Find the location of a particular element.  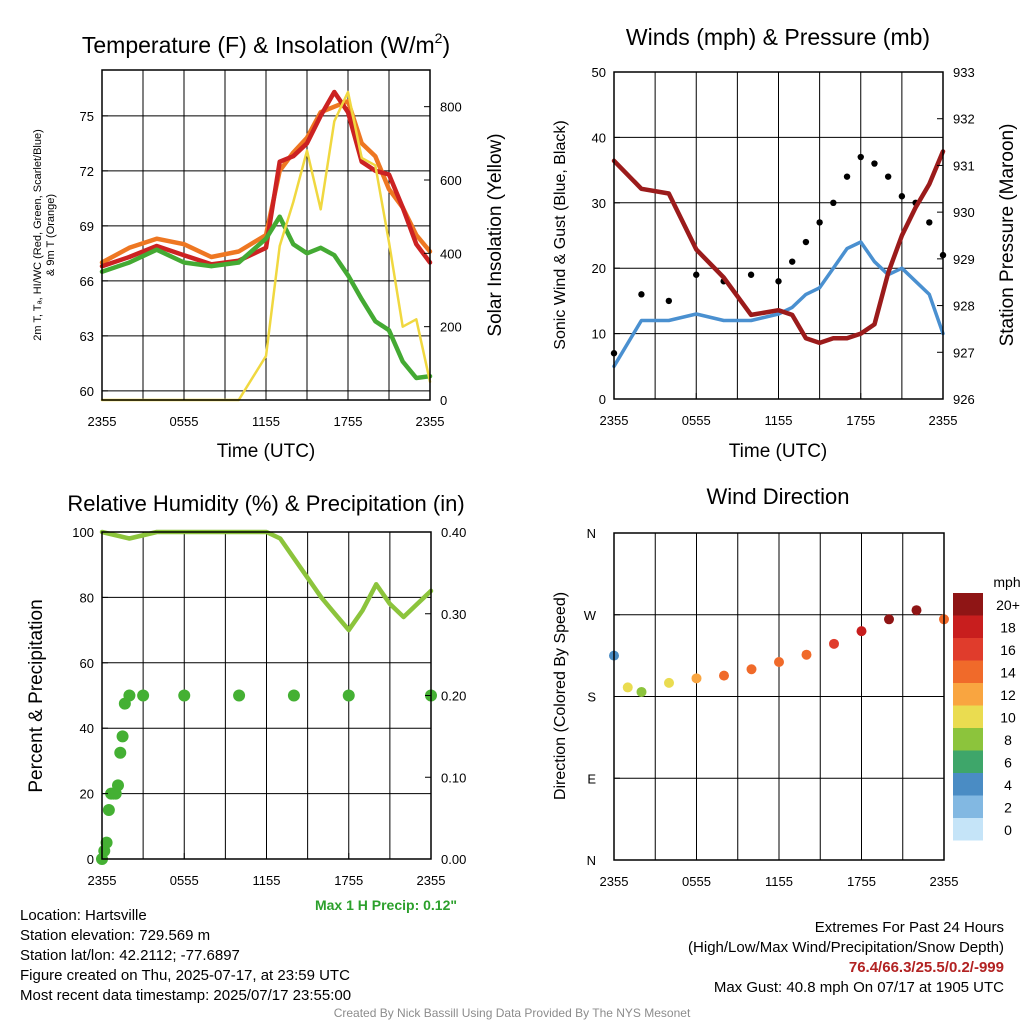

legend-label: 18 is located at coordinates (1008, 628).